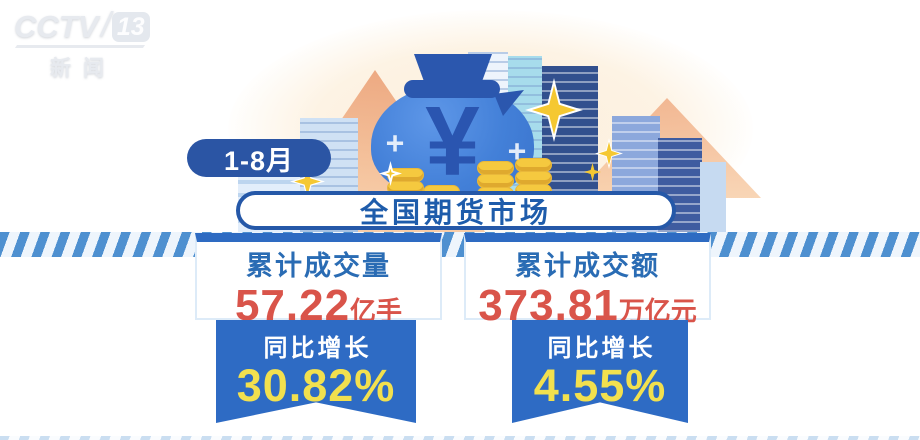 The height and width of the screenshot is (440, 920). I want to click on stat-unit: 亿手, so click(376, 311).